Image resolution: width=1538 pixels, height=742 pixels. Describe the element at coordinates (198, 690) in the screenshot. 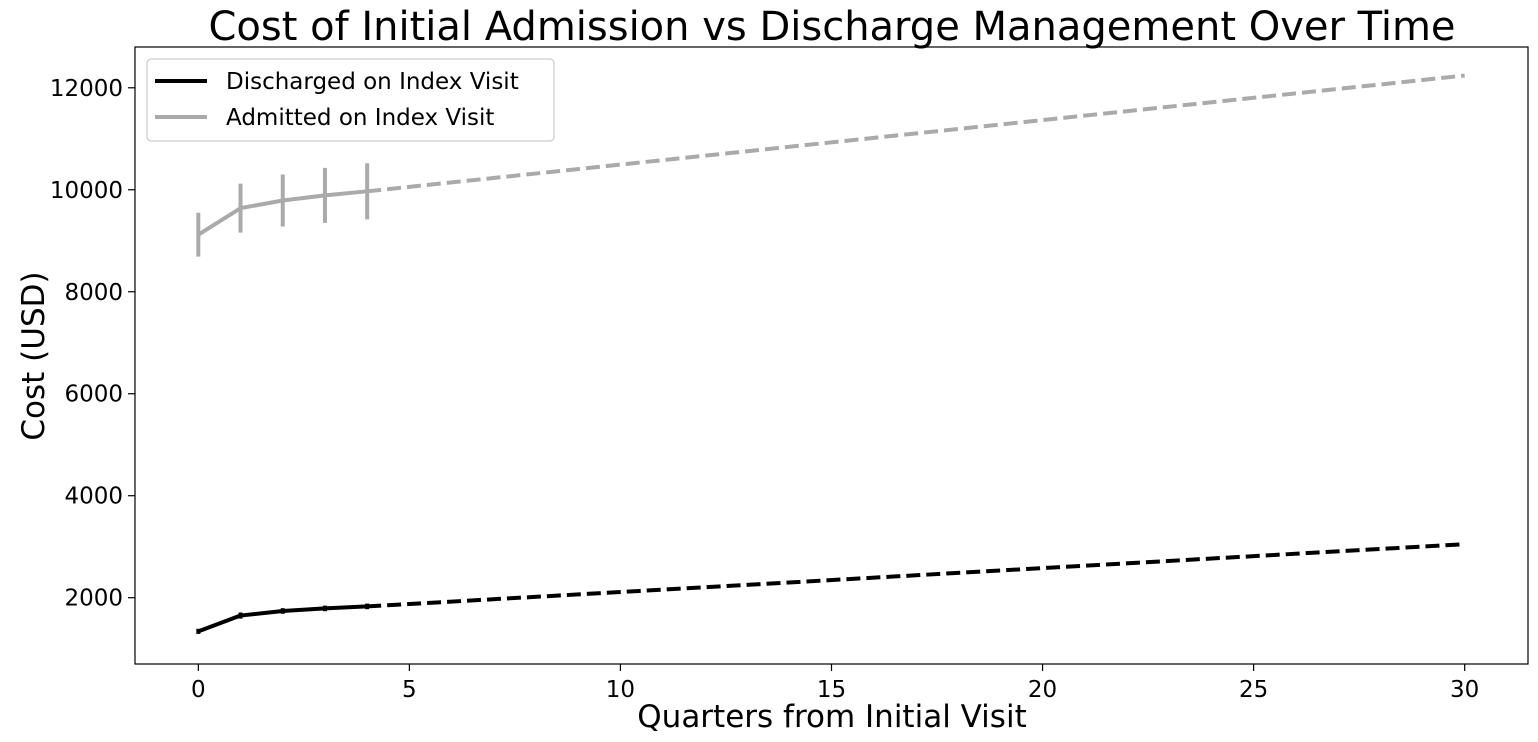

I see `x-tick-label: 0` at that location.